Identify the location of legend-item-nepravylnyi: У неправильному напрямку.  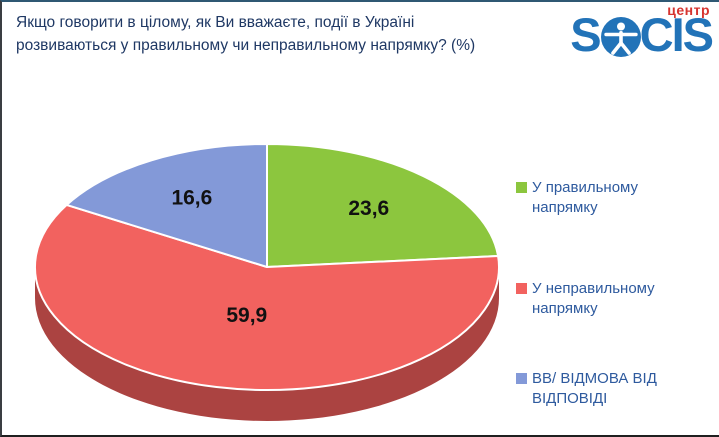
(604, 298).